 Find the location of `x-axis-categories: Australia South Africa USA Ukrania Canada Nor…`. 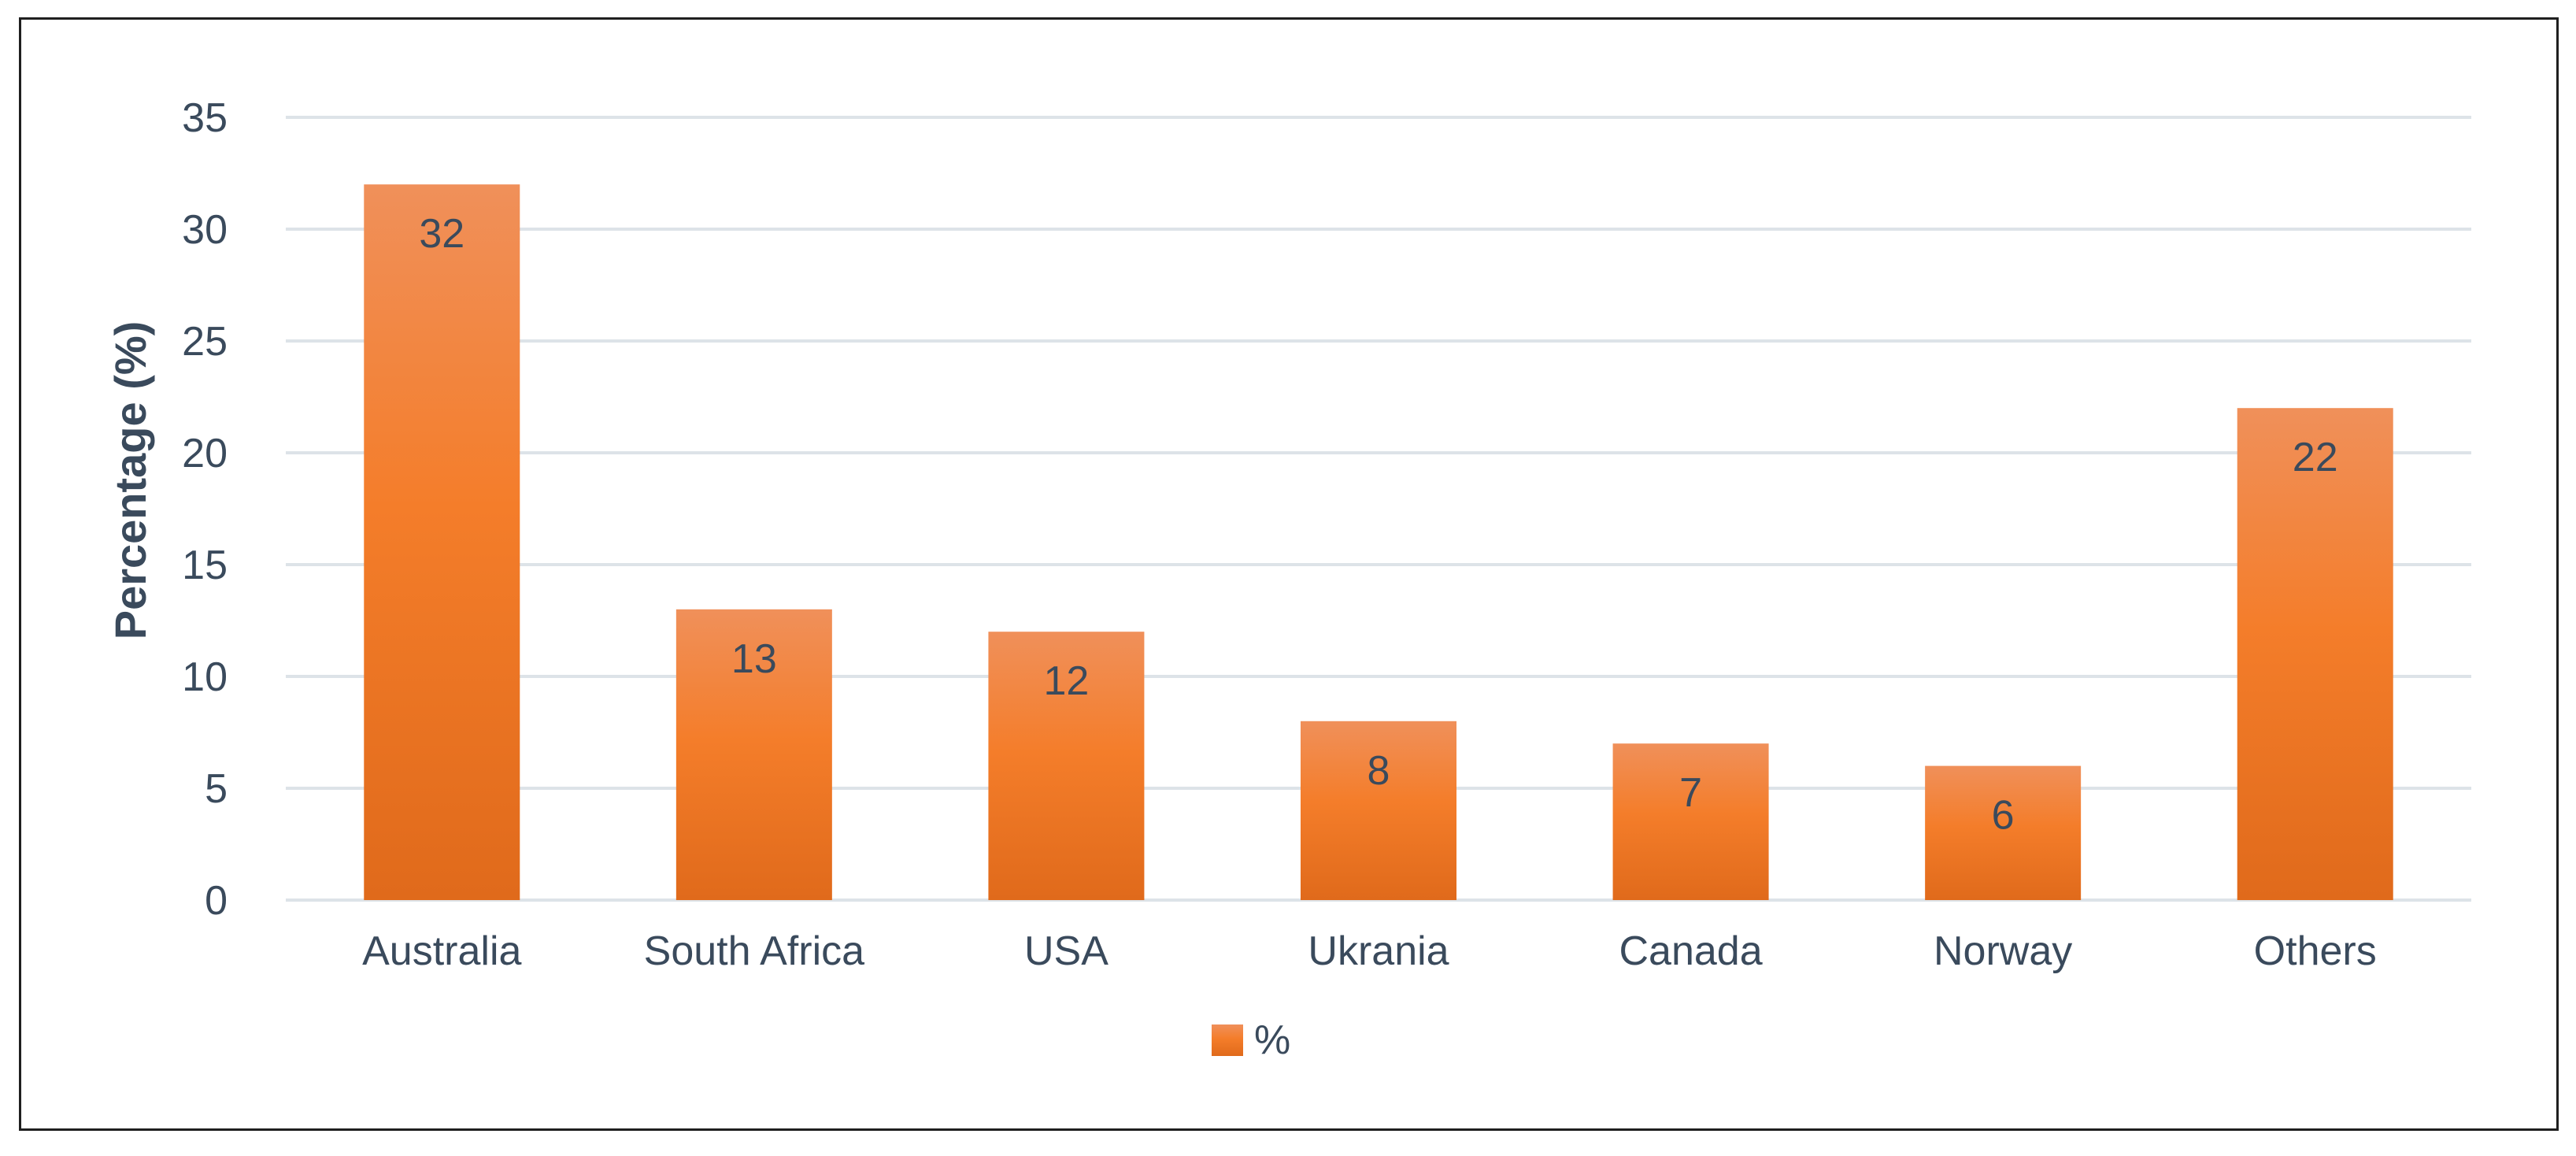

x-axis-categories: Australia South Africa USA Ukrania Canada Nor… is located at coordinates (1369, 951).